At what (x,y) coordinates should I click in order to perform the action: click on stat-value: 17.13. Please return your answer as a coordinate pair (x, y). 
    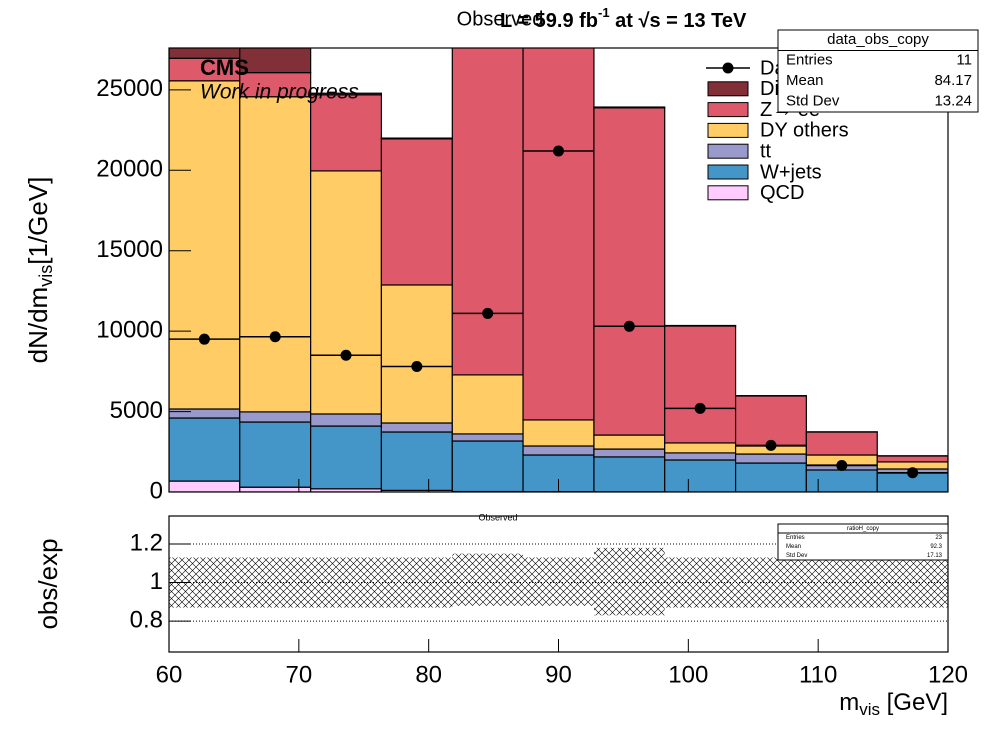
    Looking at the image, I should click on (935, 556).